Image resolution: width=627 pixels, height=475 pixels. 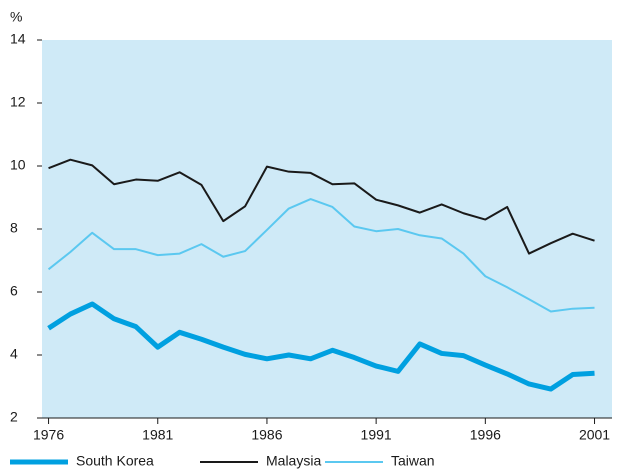 What do you see at coordinates (14, 417) in the screenshot?
I see `y-tick-label: 2` at bounding box center [14, 417].